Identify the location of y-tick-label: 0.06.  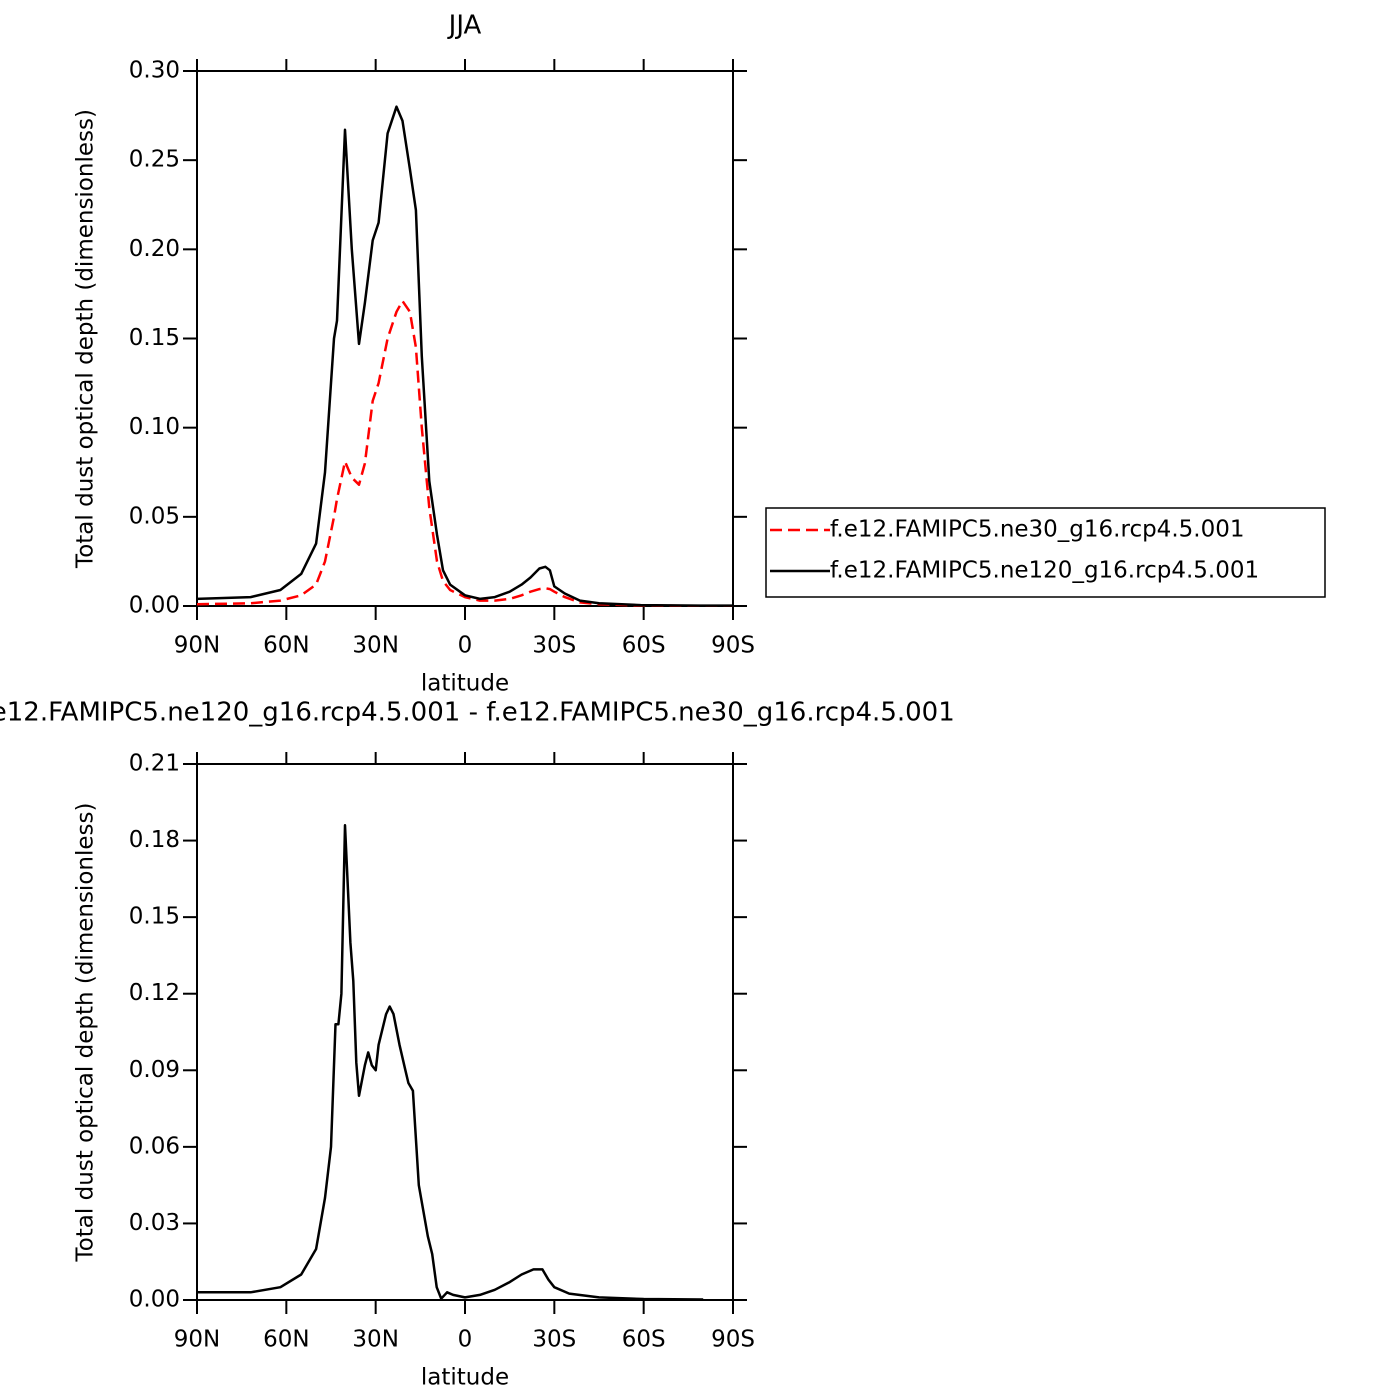
(154, 1146).